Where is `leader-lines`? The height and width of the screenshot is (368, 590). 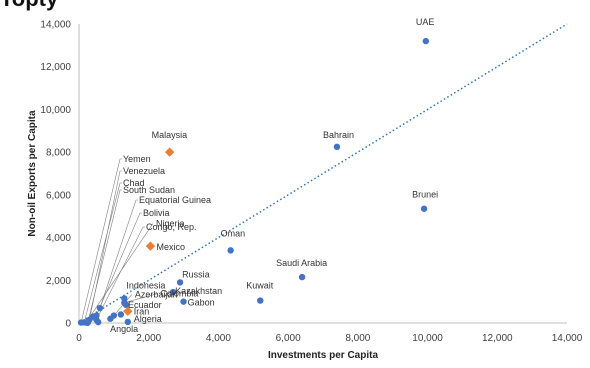 leader-lines is located at coordinates (119, 240).